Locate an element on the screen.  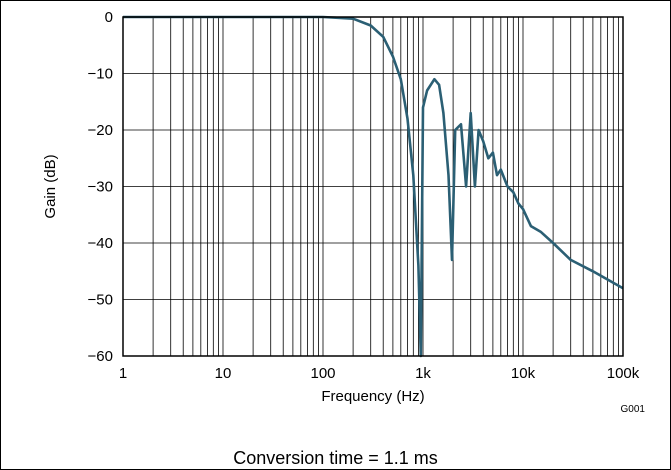
y-tick-label: −30 is located at coordinates (100, 187).